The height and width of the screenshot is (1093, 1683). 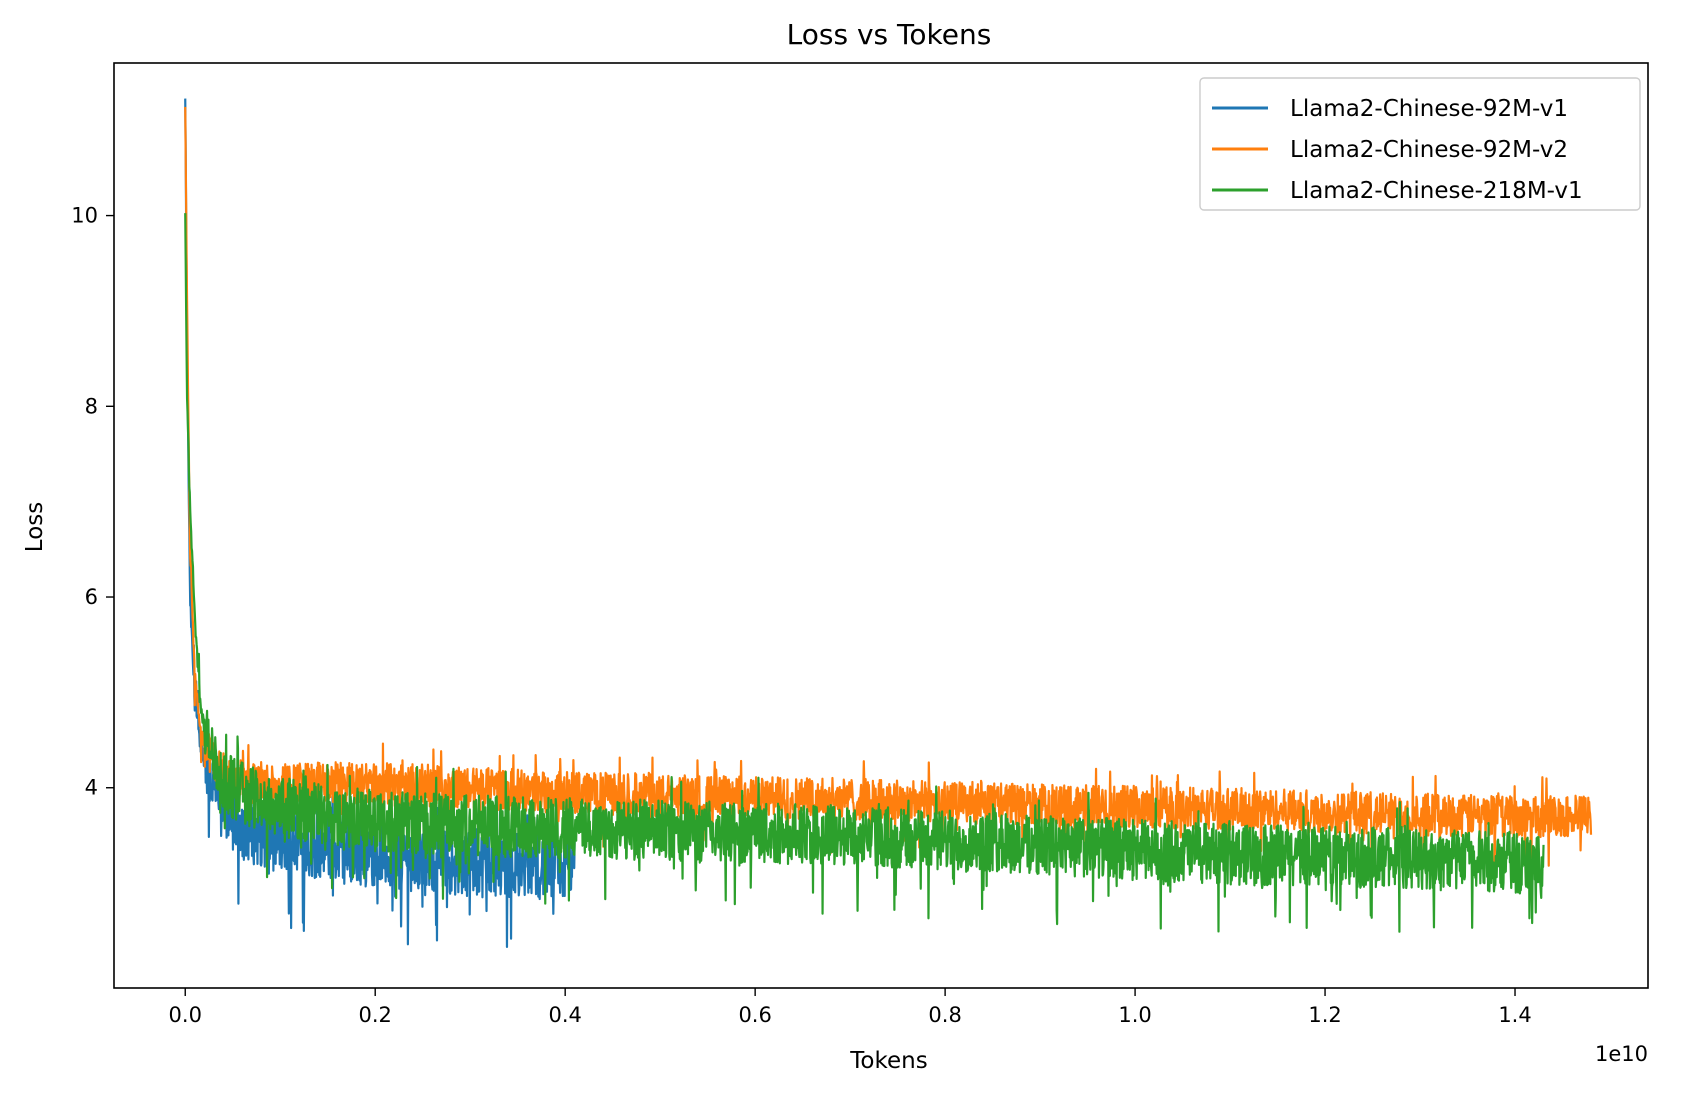 What do you see at coordinates (889, 34) in the screenshot?
I see `chart-title: Loss vs Tokens` at bounding box center [889, 34].